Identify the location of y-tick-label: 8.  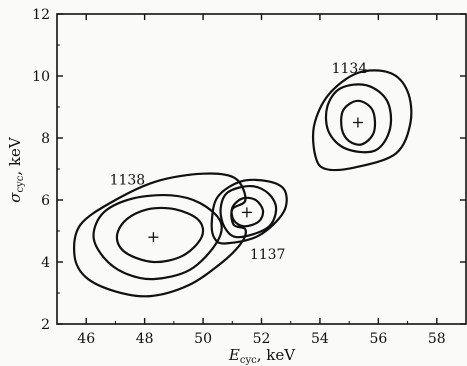
(45, 139).